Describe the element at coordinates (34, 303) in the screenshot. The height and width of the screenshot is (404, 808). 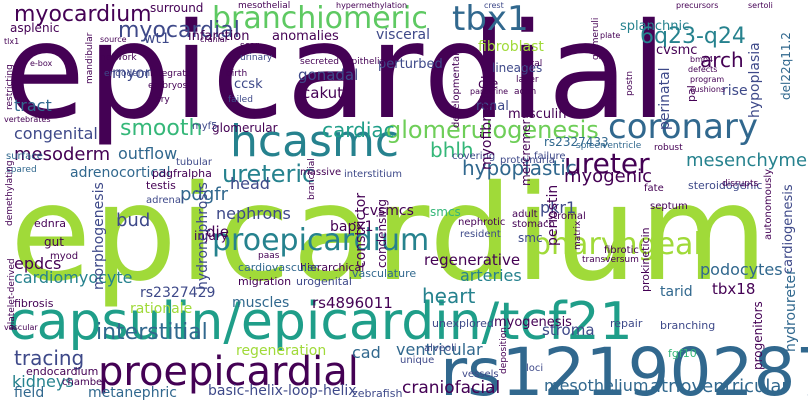
I see `word-fibrosis: fibrosis` at that location.